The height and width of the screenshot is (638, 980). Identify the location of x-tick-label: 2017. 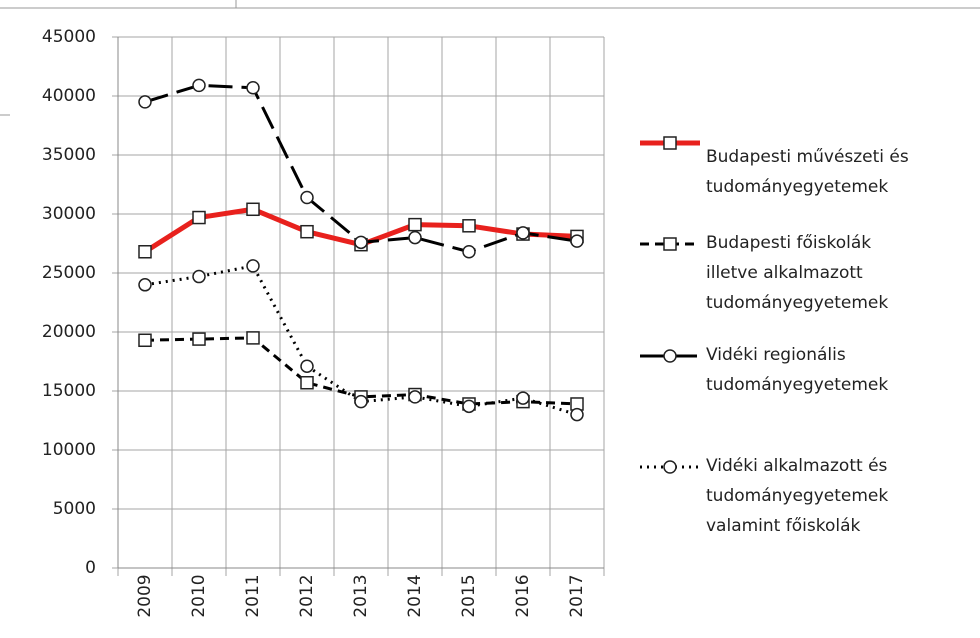
(577, 595).